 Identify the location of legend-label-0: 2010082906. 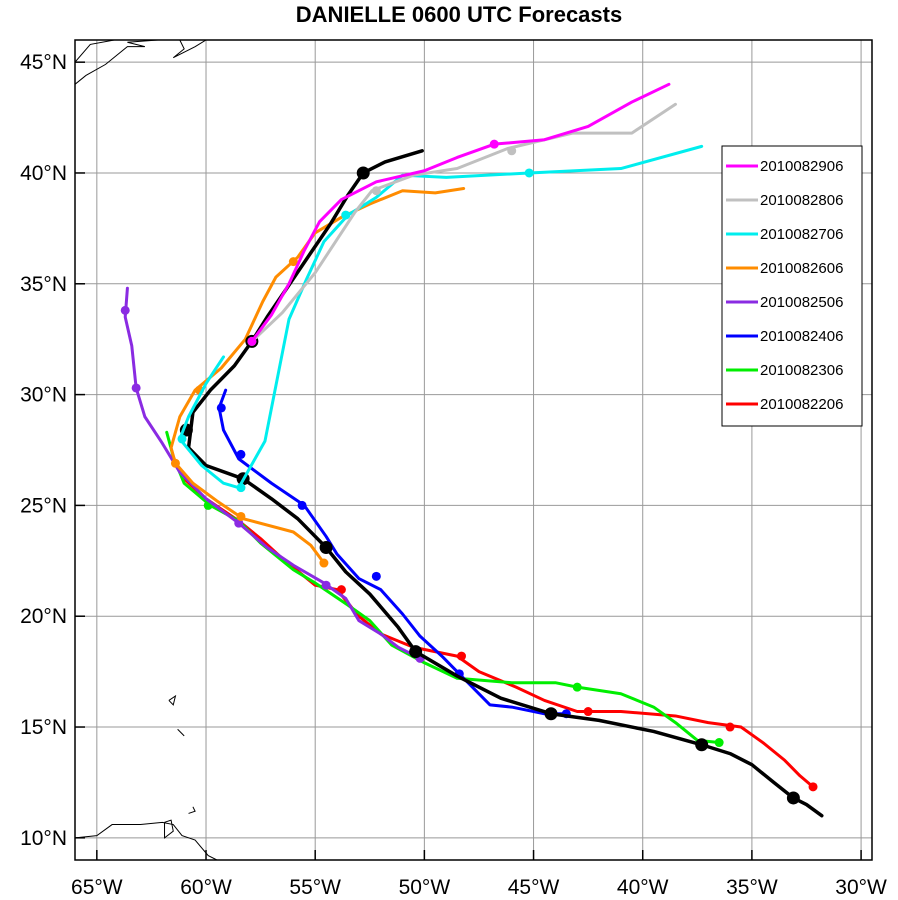
(801, 166).